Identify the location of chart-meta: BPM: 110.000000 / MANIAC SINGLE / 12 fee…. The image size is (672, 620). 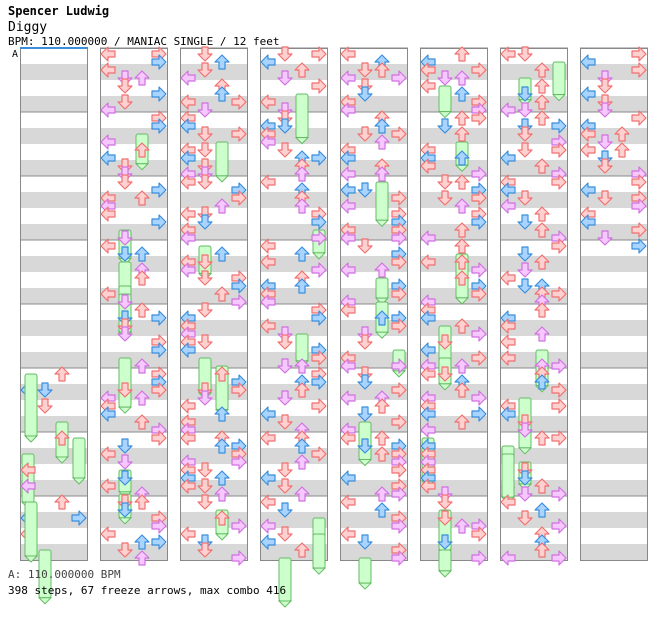
(144, 41).